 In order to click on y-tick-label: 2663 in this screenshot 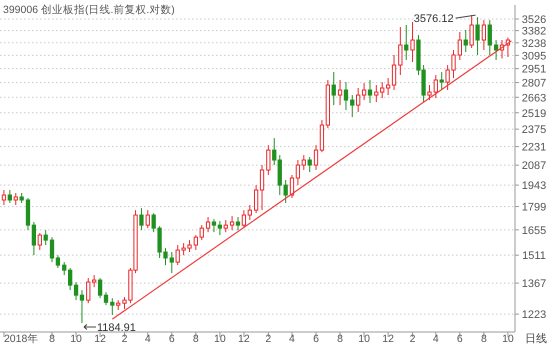, I will do `click(534, 98)`.